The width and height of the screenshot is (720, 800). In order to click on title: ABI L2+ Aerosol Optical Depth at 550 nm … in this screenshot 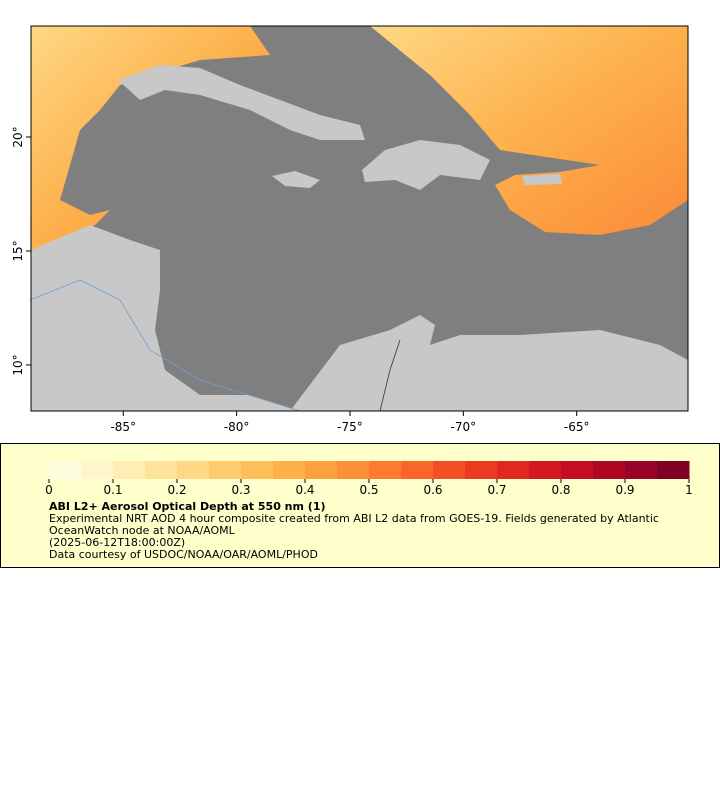, I will do `click(187, 506)`.